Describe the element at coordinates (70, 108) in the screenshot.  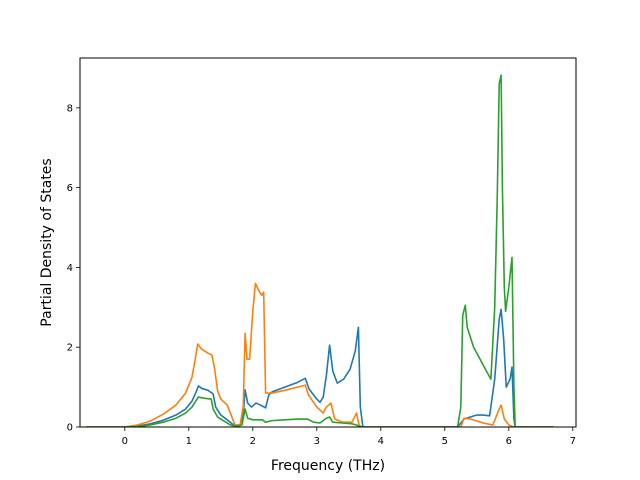
I see `y-tick-label: 8` at that location.